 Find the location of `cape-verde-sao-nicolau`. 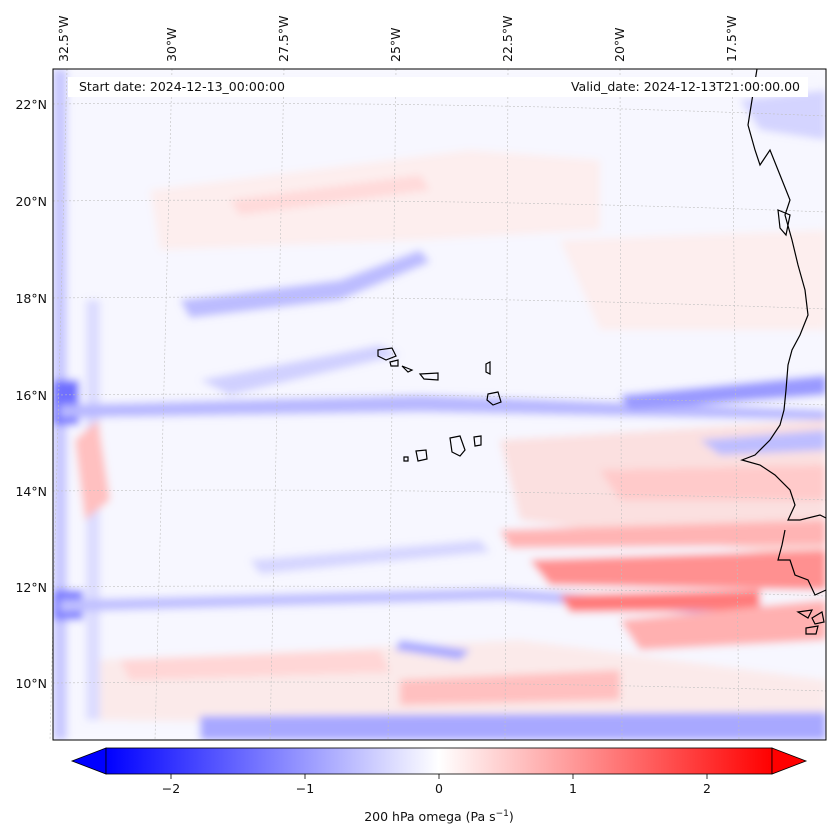

cape-verde-sao-nicolau is located at coordinates (407, 369).